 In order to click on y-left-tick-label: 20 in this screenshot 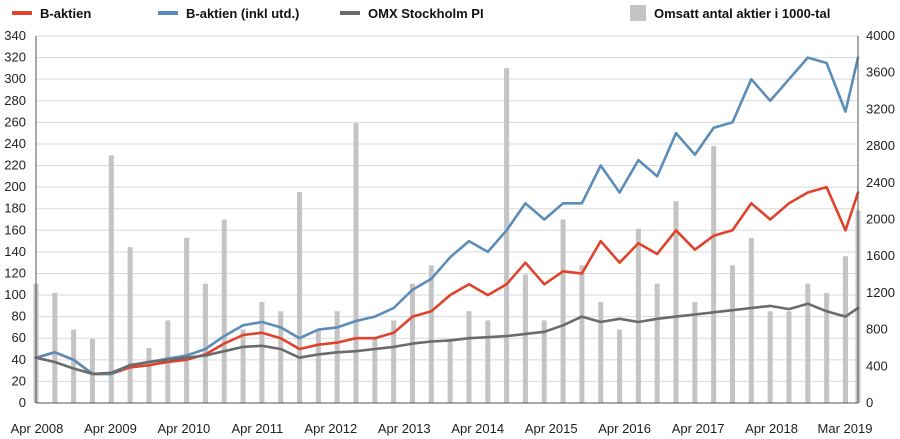, I will do `click(19, 380)`.